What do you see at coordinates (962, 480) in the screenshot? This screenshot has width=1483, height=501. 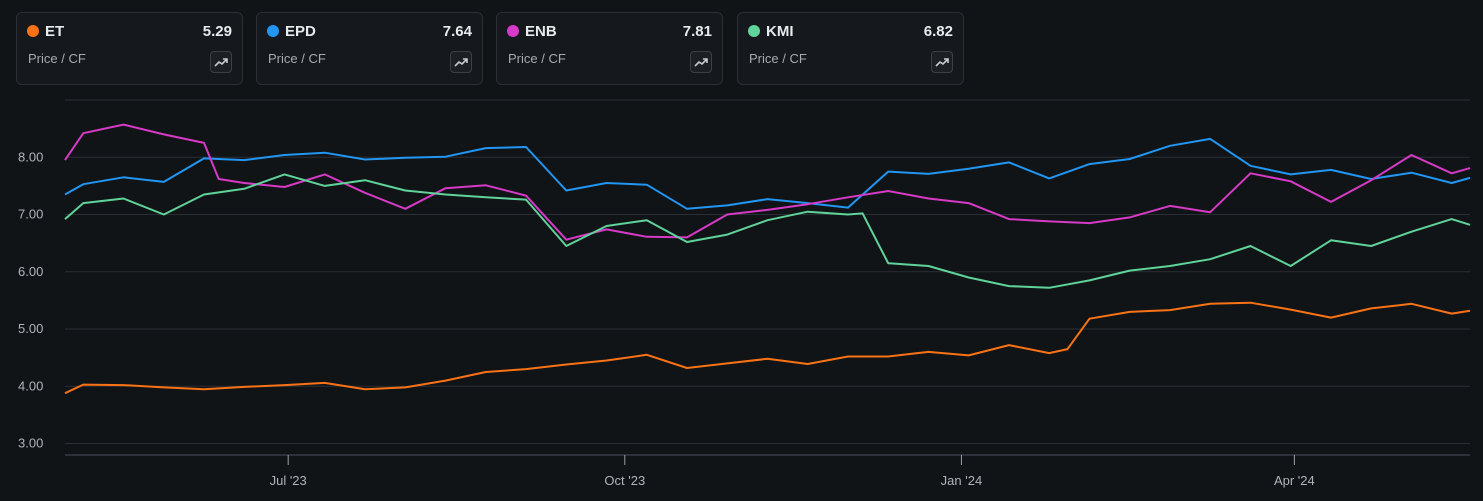 I see `x-tick-label: Jan '24` at bounding box center [962, 480].